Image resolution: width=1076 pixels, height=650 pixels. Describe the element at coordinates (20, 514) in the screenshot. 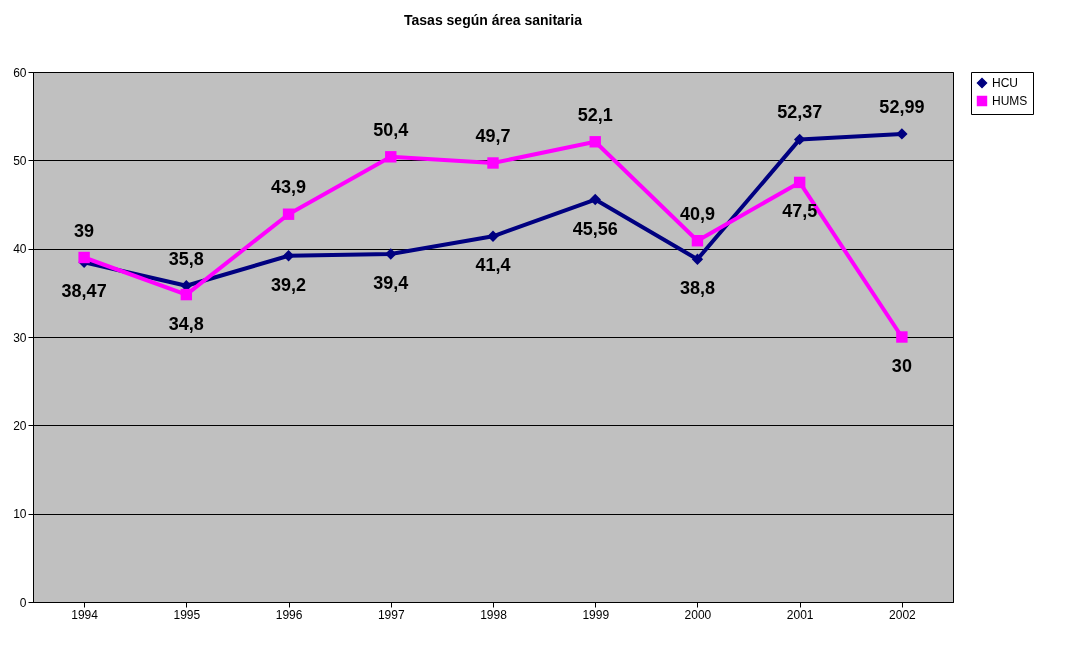

I see `y-tick-label: 10` at that location.